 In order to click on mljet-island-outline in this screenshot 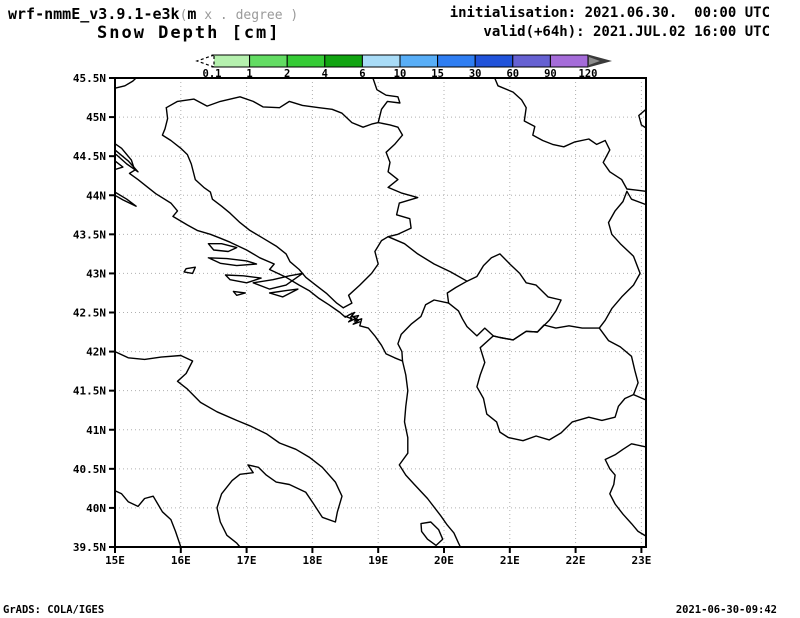, I will do `click(283, 293)`.